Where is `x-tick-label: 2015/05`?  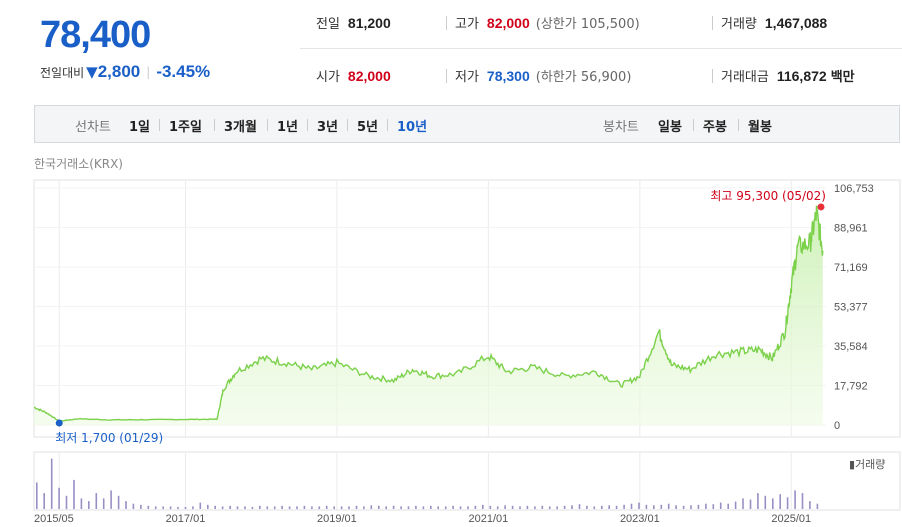 x-tick-label: 2015/05 is located at coordinates (54, 519).